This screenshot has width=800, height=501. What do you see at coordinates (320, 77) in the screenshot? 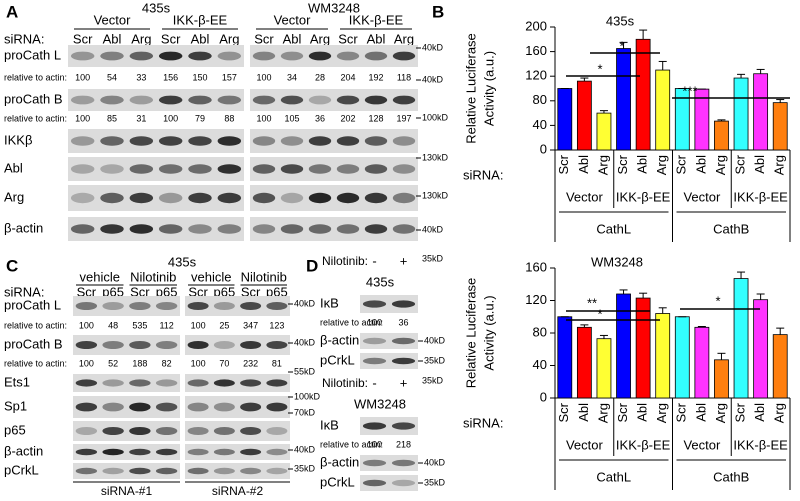
I see `relative-value: 28` at bounding box center [320, 77].